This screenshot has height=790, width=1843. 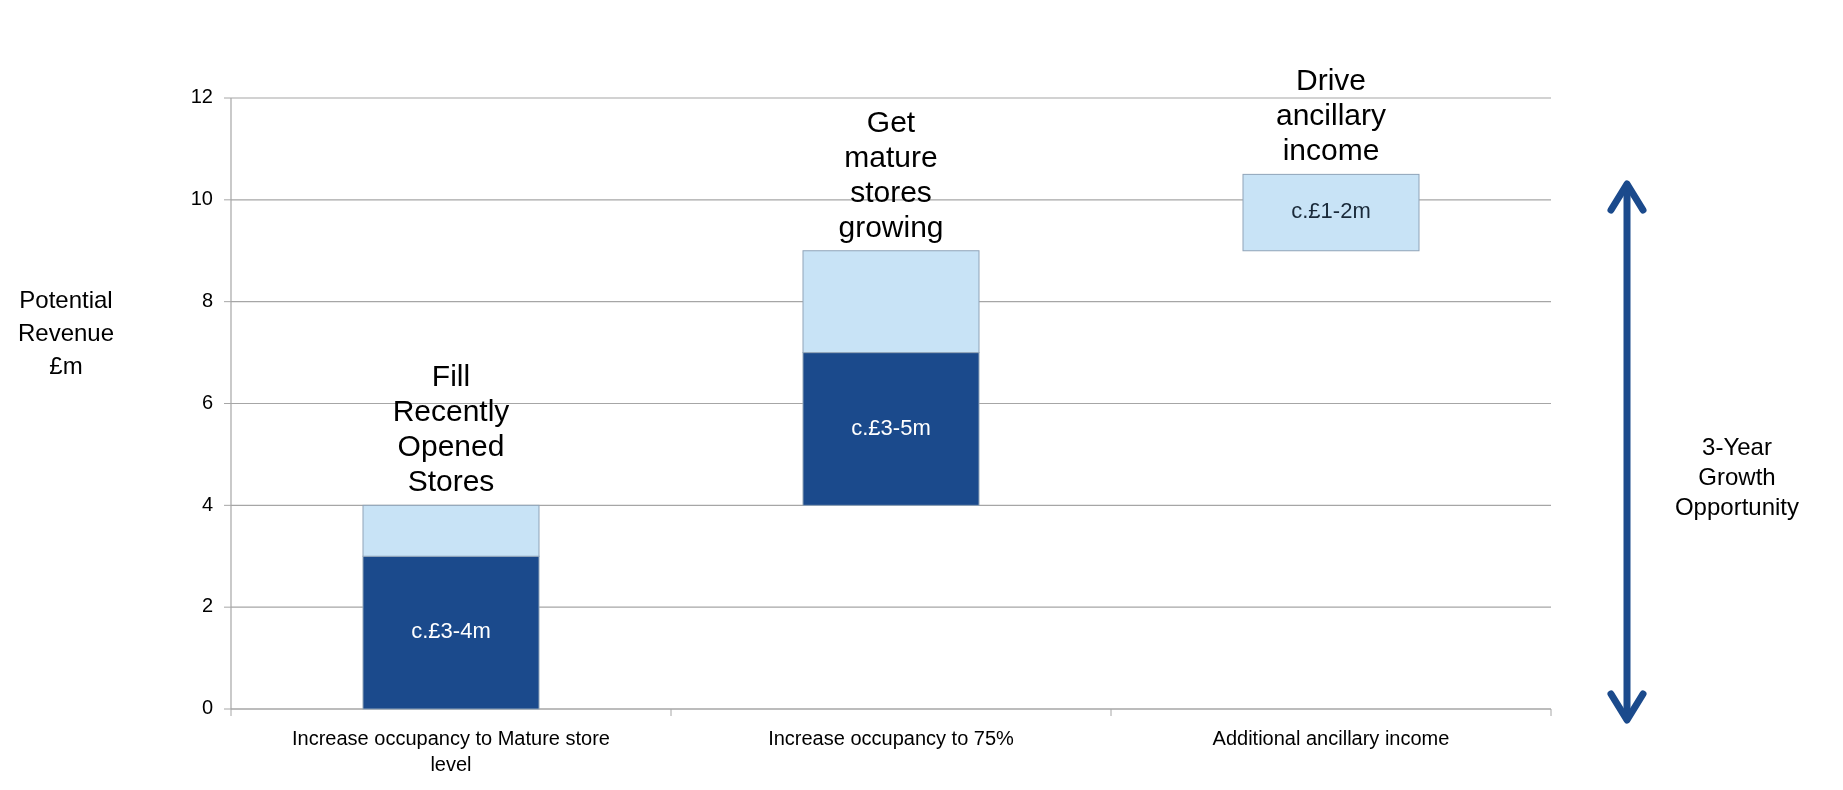 I want to click on x-tick-label: Additional ancillary income, so click(x=1331, y=738).